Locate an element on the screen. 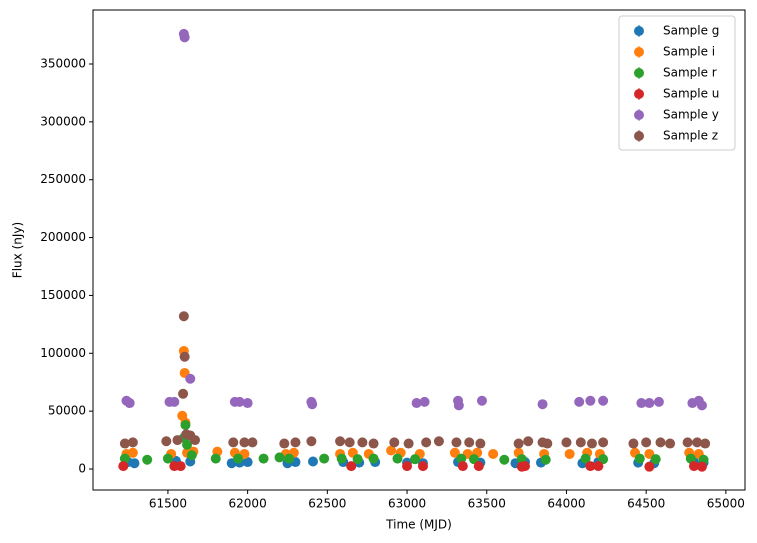  x-tick-label: 61500 is located at coordinates (168, 504).